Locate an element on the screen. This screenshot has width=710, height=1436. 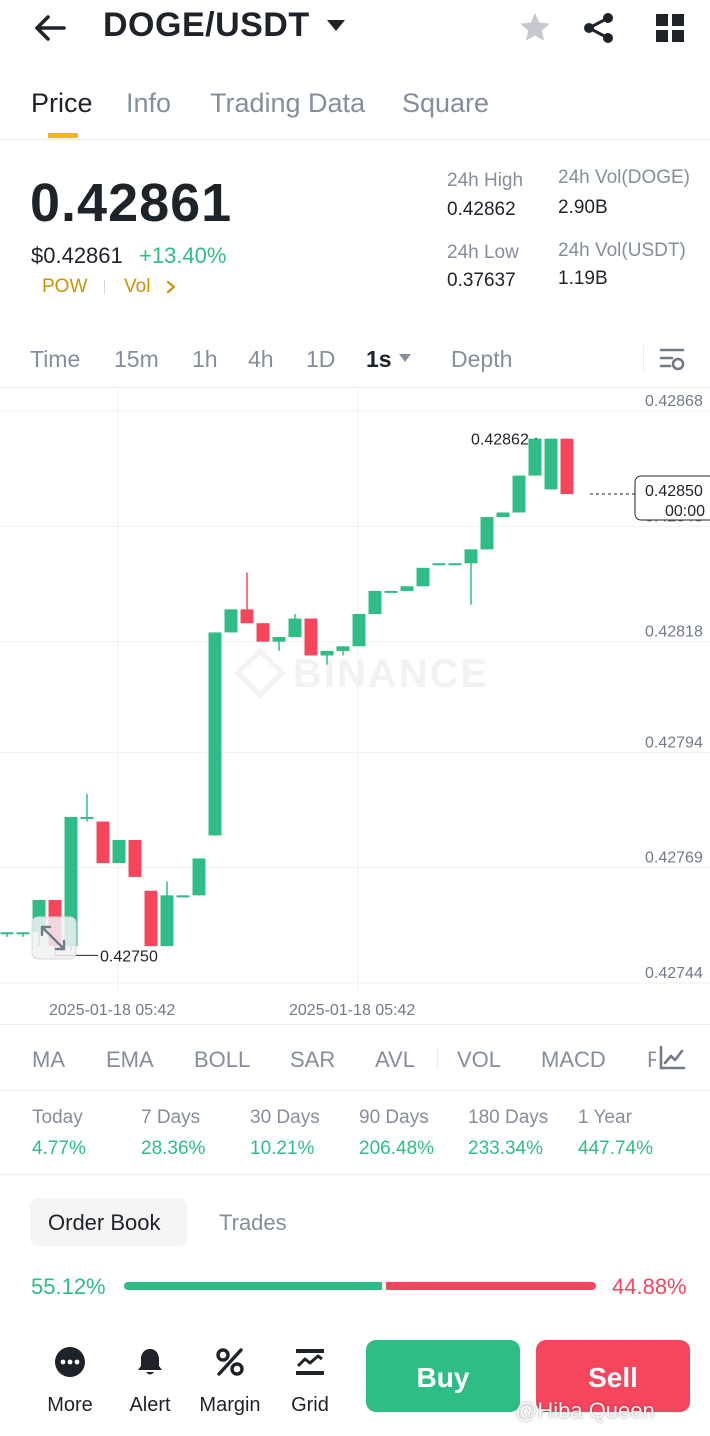
indicator-boll: BOLL is located at coordinates (222, 1059).